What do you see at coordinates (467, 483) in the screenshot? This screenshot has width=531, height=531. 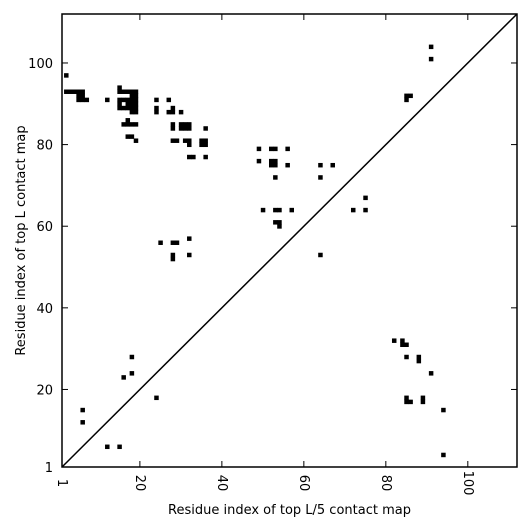 I see `x-tick-label: 100` at bounding box center [467, 483].